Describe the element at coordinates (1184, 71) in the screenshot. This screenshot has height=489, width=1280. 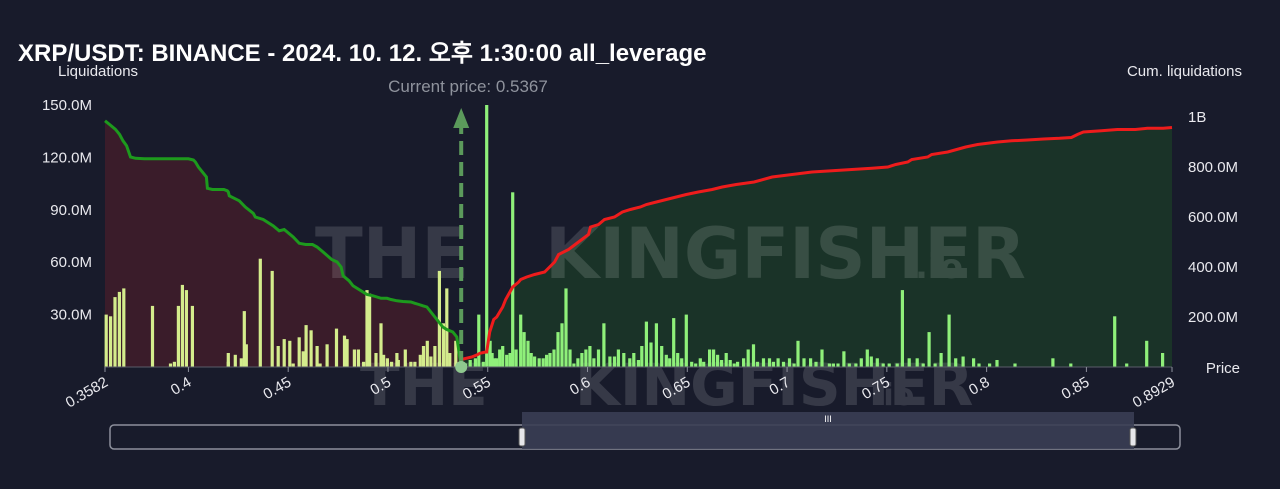
I see `y2-axis-title: Cum. liquidations` at that location.